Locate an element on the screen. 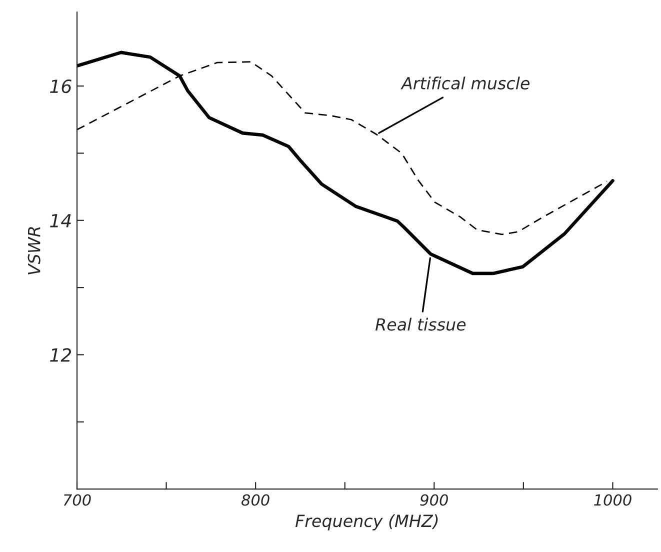 This screenshot has width=661, height=552. x-tick-label: 1000 is located at coordinates (613, 500).